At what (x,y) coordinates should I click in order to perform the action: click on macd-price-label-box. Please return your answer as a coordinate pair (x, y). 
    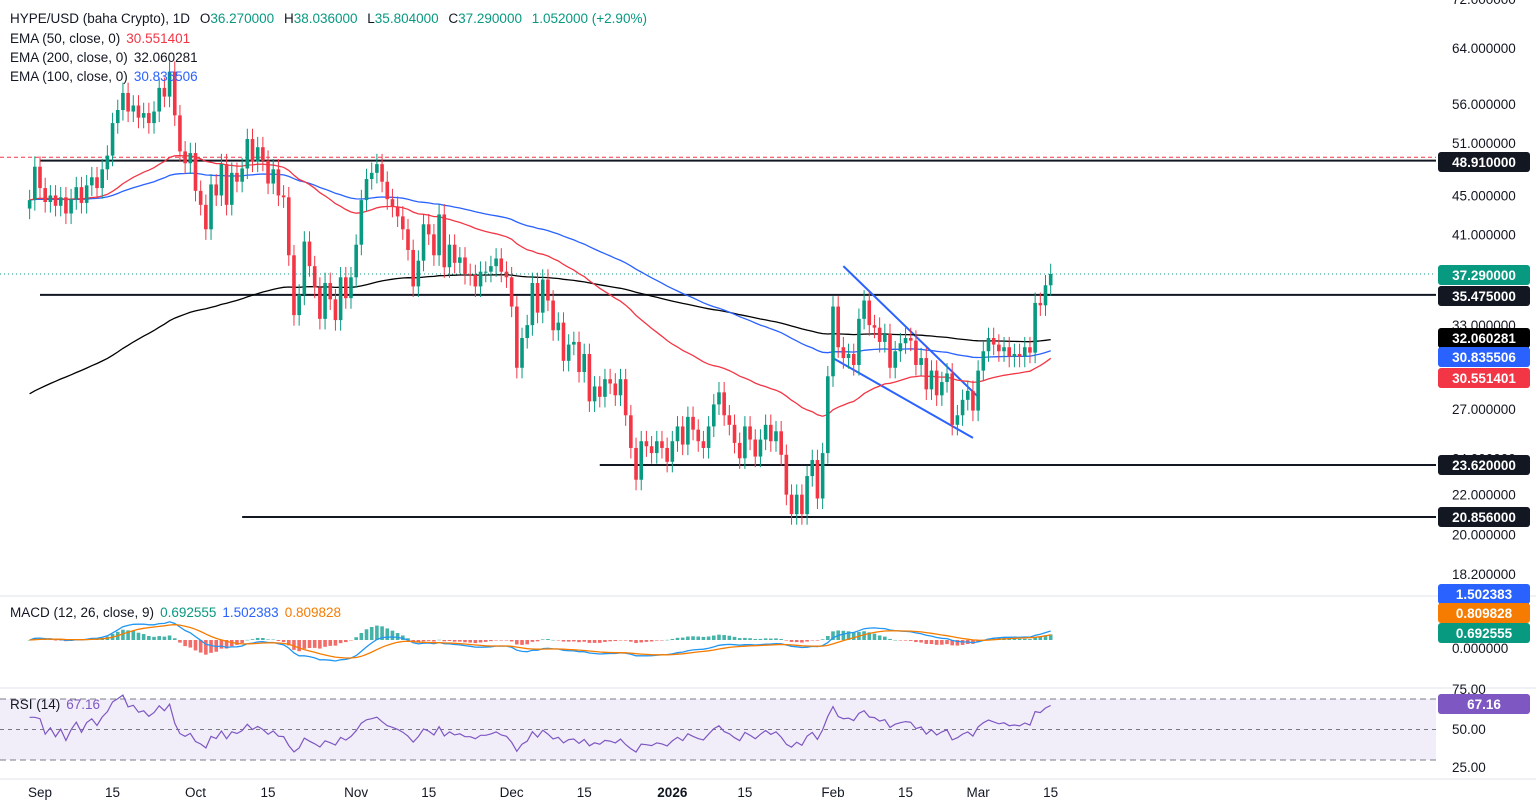
    Looking at the image, I should click on (1484, 633).